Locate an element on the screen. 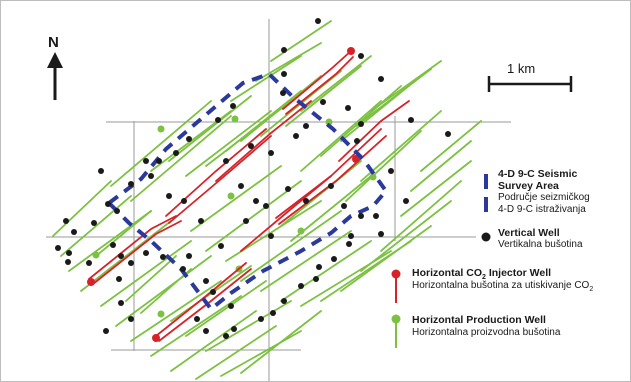 This screenshot has width=631, height=382. legend-seismic-sub-2: 4-D 9-C istraživanja is located at coordinates (542, 209).